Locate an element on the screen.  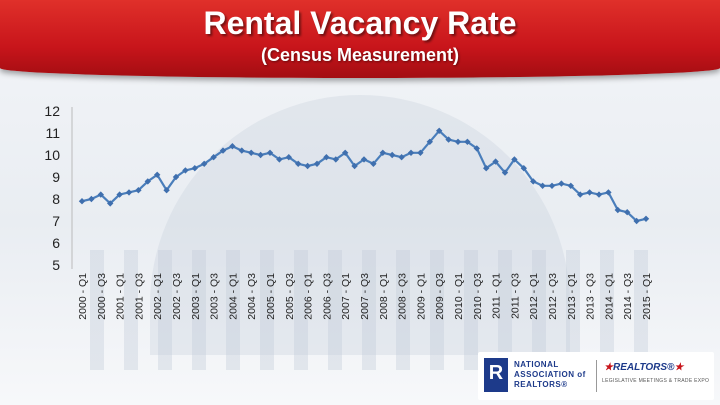
y-tick-label: 6 is located at coordinates (56, 243).